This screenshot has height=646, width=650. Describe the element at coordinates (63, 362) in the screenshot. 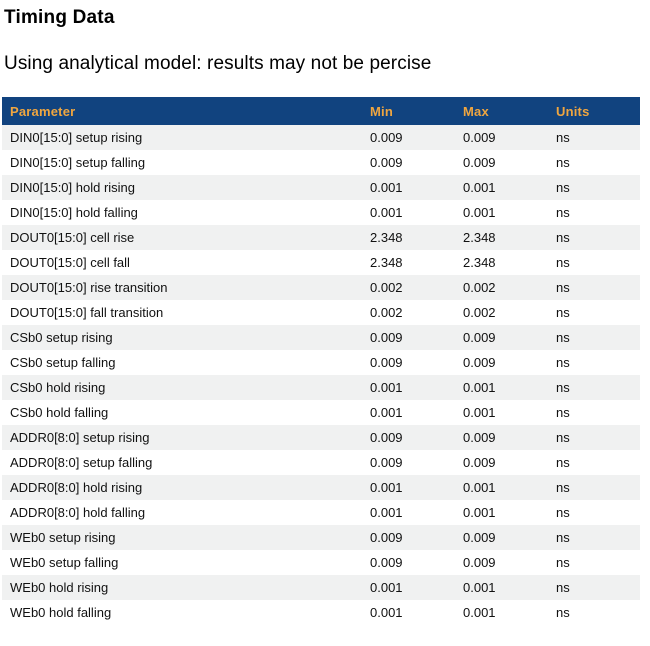

I see `cell-parameter: CSb0 setup falling` at that location.